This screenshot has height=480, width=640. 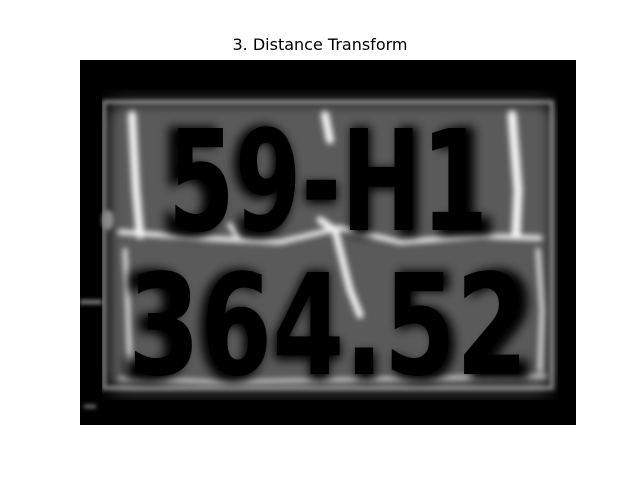 What do you see at coordinates (320, 44) in the screenshot?
I see `figure-title: 3. Distance Transform` at bounding box center [320, 44].